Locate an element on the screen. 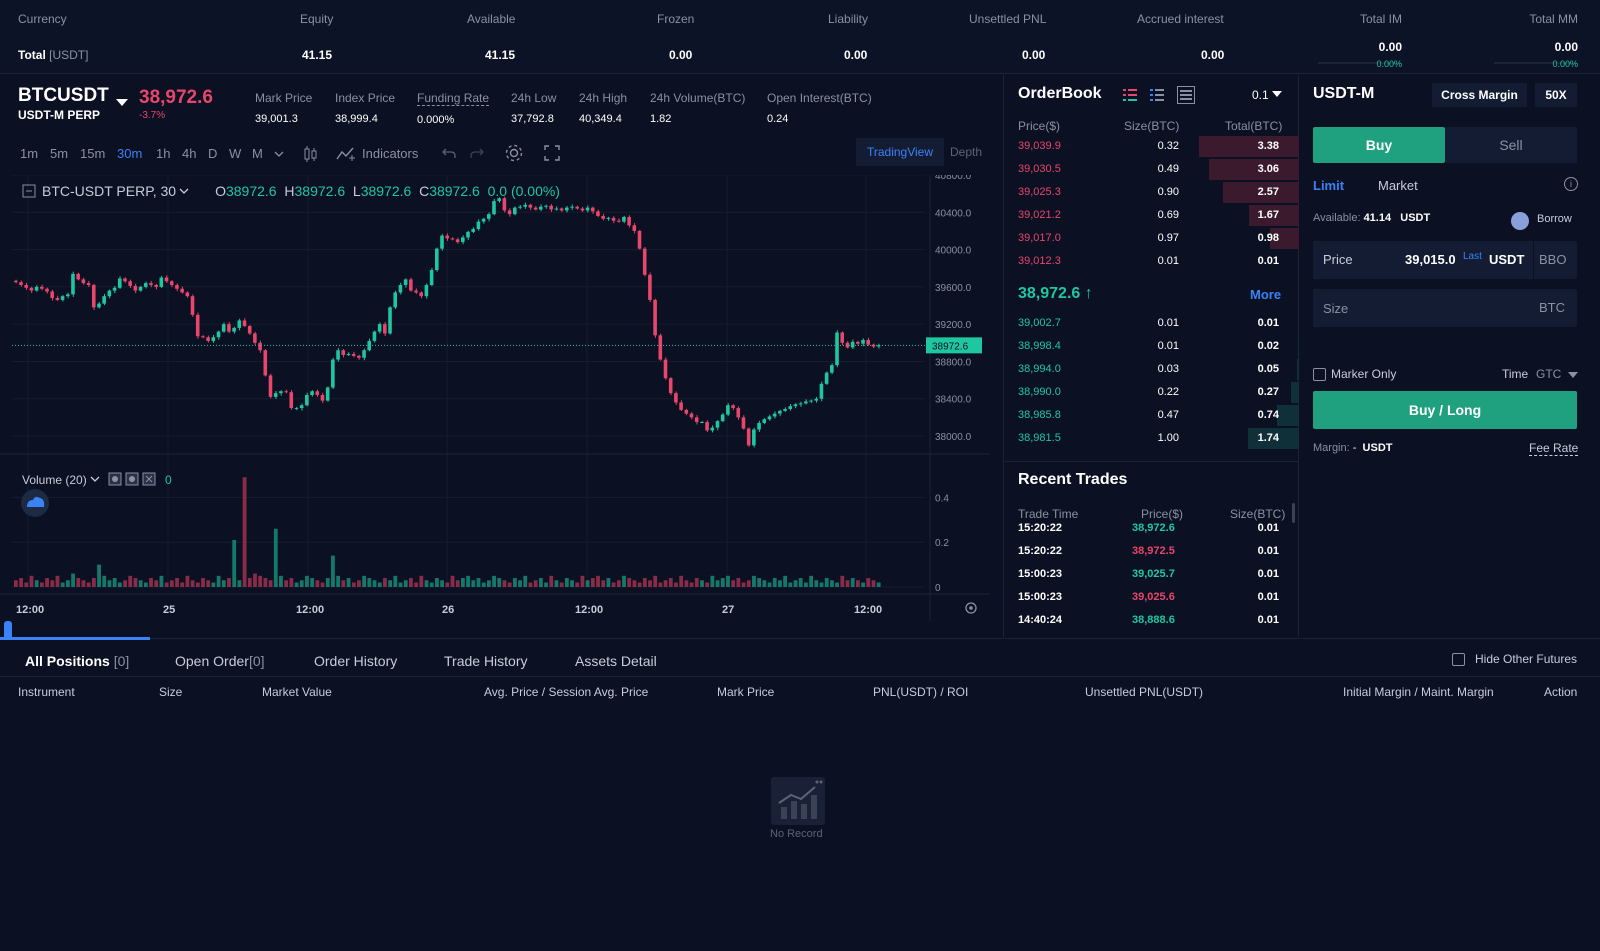  precision-select: 0.1 is located at coordinates (1260, 95).